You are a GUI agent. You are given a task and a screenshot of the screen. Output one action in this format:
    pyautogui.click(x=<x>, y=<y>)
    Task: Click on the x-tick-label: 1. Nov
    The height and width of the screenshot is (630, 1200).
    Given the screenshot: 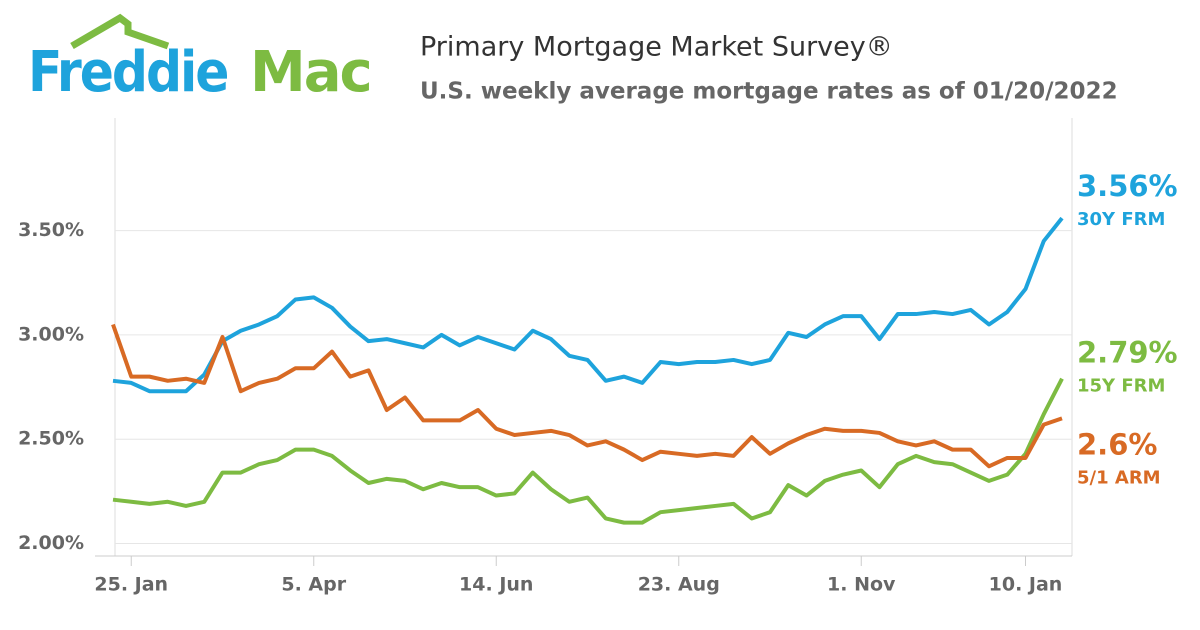 What is the action you would take?
    pyautogui.click(x=861, y=585)
    